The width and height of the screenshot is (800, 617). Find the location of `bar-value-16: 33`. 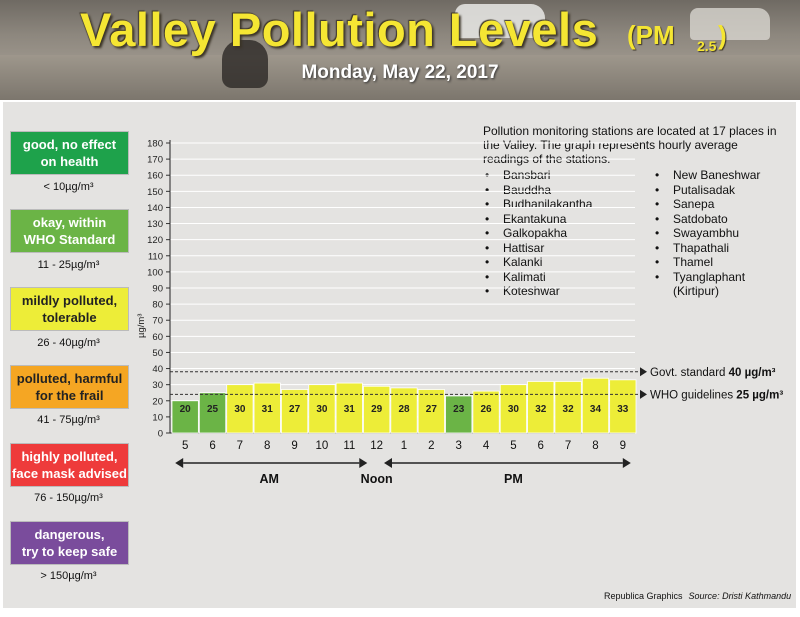

bar-value-16: 33 is located at coordinates (623, 409).